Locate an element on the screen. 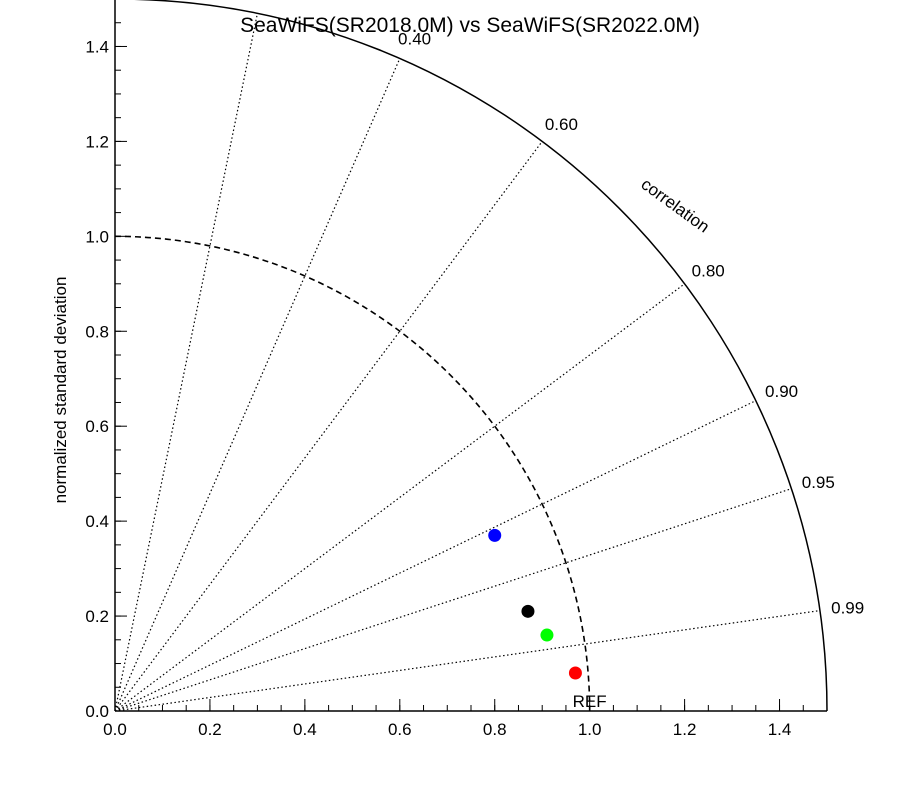 The width and height of the screenshot is (900, 788). x-tick-label-6: 1.2 is located at coordinates (685, 729).